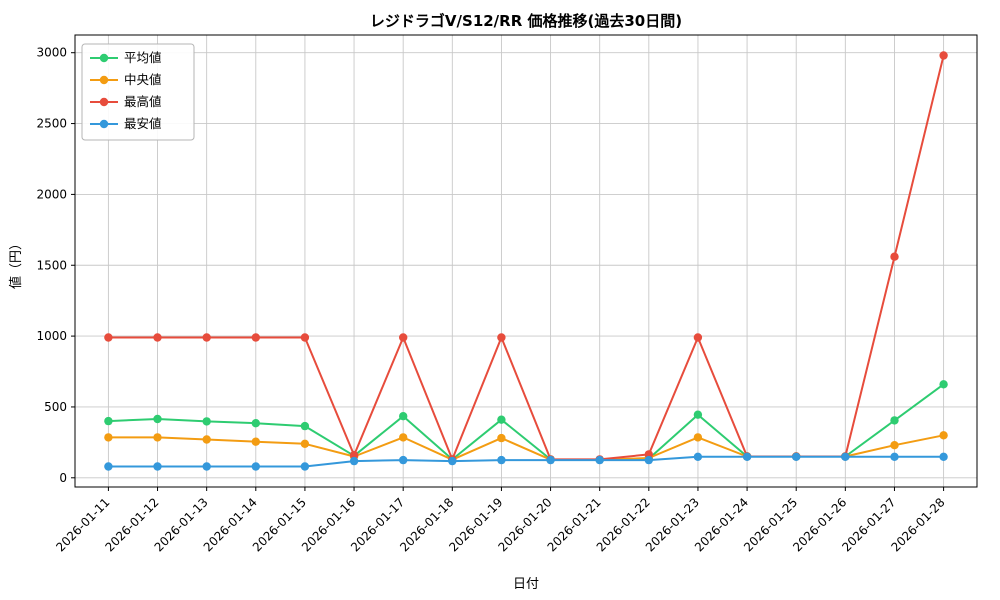  Describe the element at coordinates (526, 584) in the screenshot. I see `x-axis-label: 日付` at that location.